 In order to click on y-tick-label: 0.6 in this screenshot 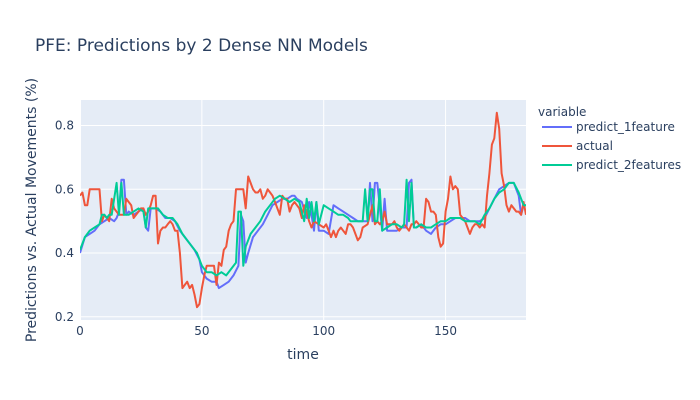, I will do `click(64, 189)`.